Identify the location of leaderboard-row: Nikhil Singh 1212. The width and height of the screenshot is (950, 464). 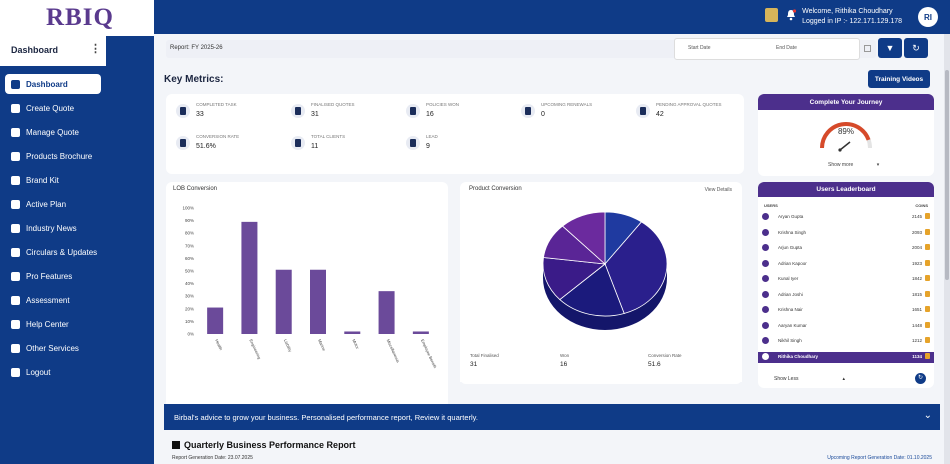
(846, 341).